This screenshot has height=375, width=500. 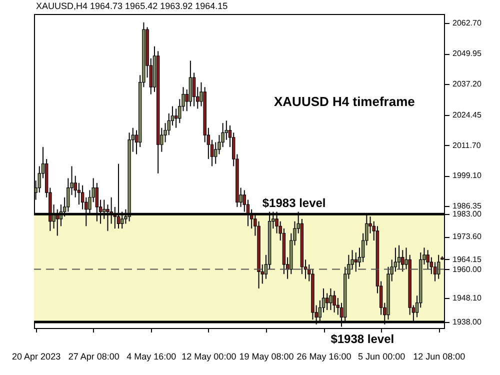 What do you see at coordinates (467, 145) in the screenshot?
I see `y-tick-label: 2011.70` at bounding box center [467, 145].